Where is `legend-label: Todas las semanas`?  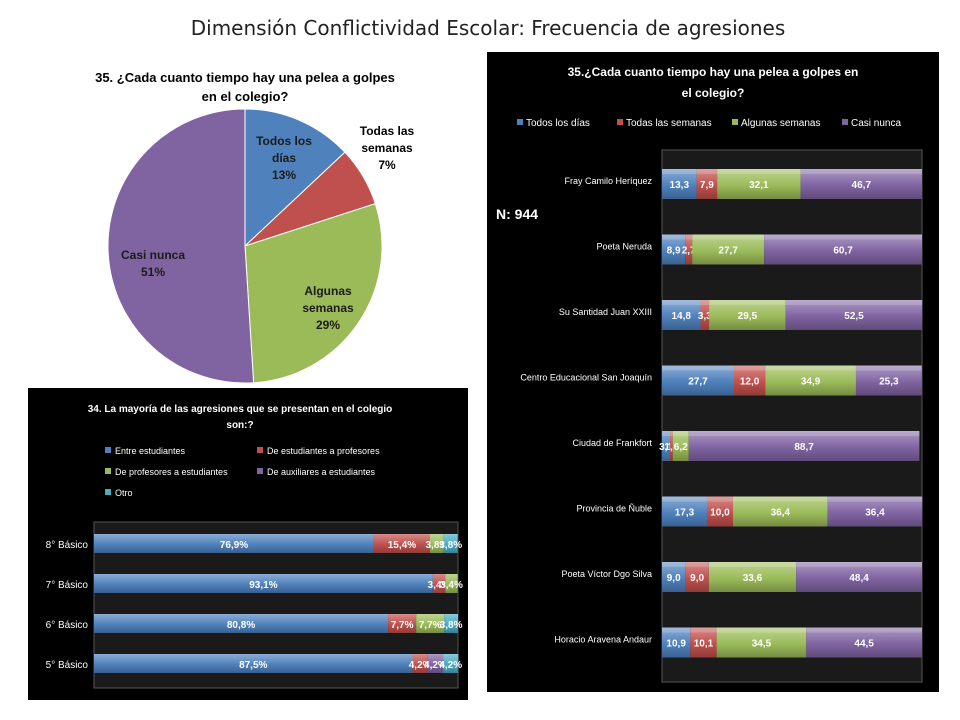 legend-label: Todas las semanas is located at coordinates (669, 123).